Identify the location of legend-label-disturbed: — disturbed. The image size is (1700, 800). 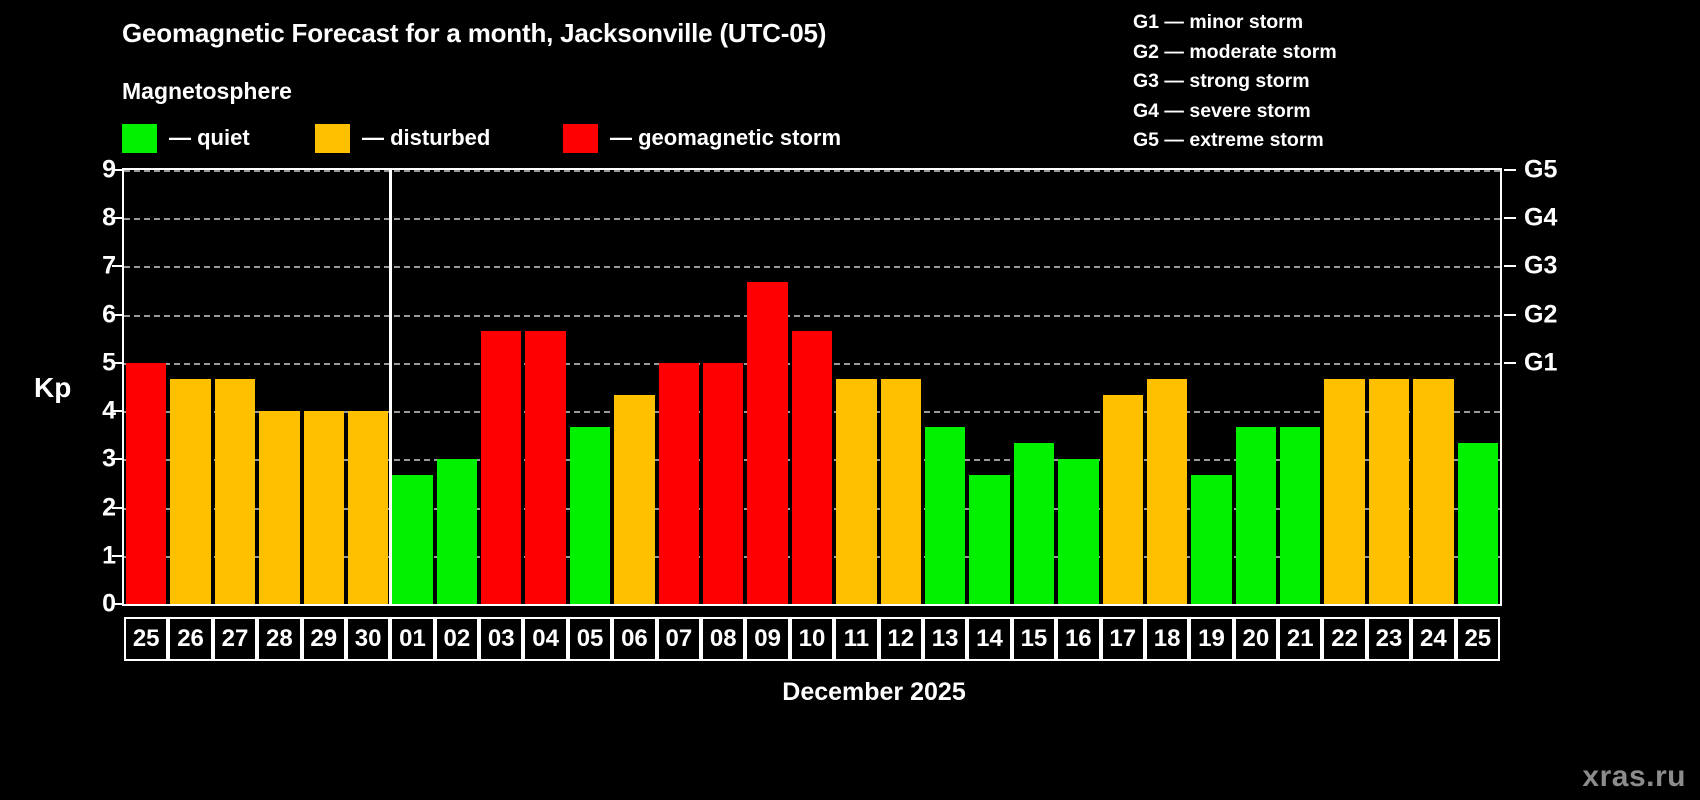
(426, 137).